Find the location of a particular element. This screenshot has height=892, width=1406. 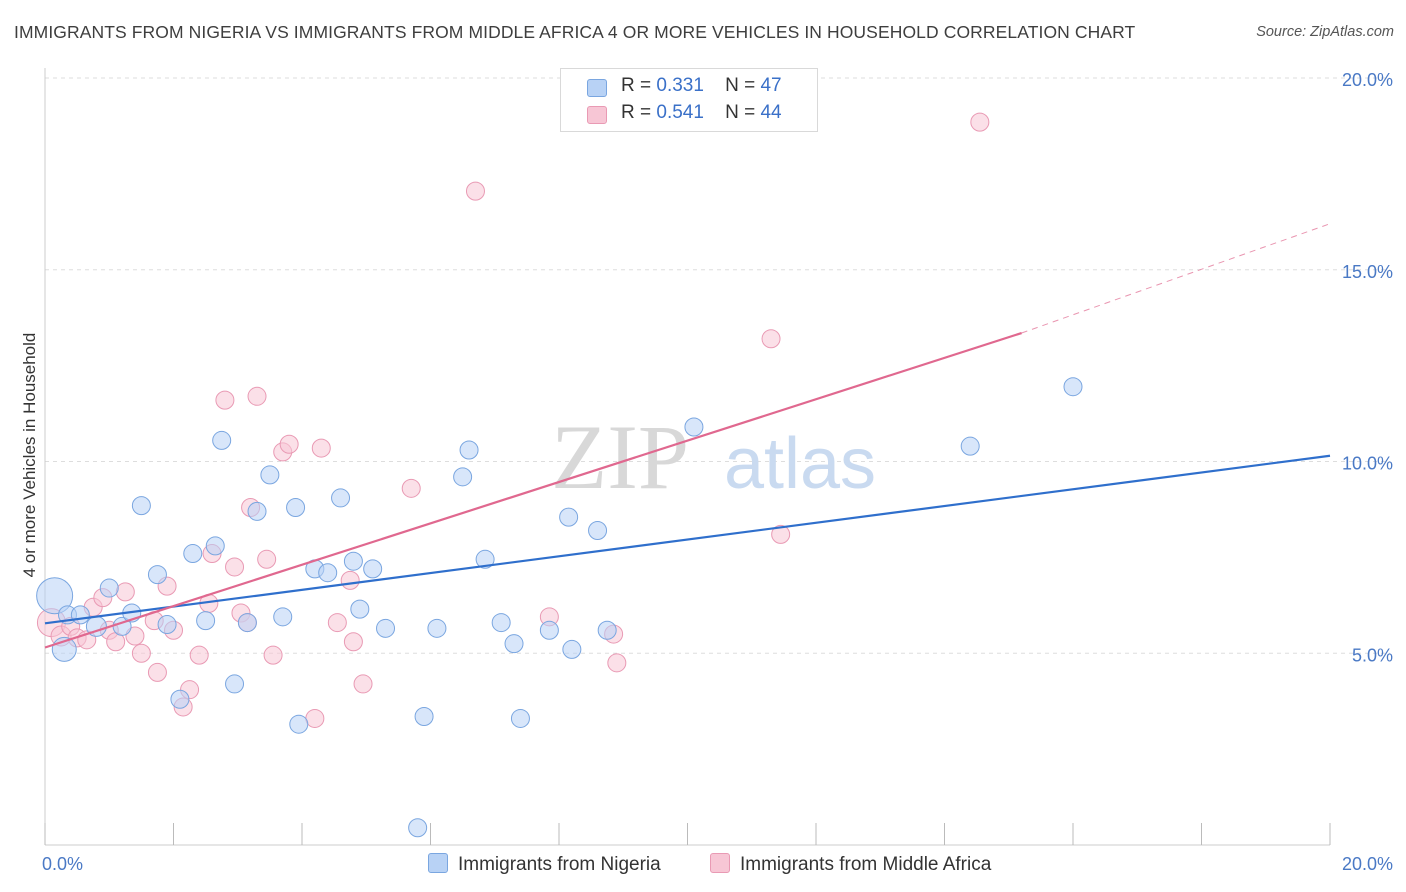

watermark-zip: ZIP is located at coordinates (620, 457).